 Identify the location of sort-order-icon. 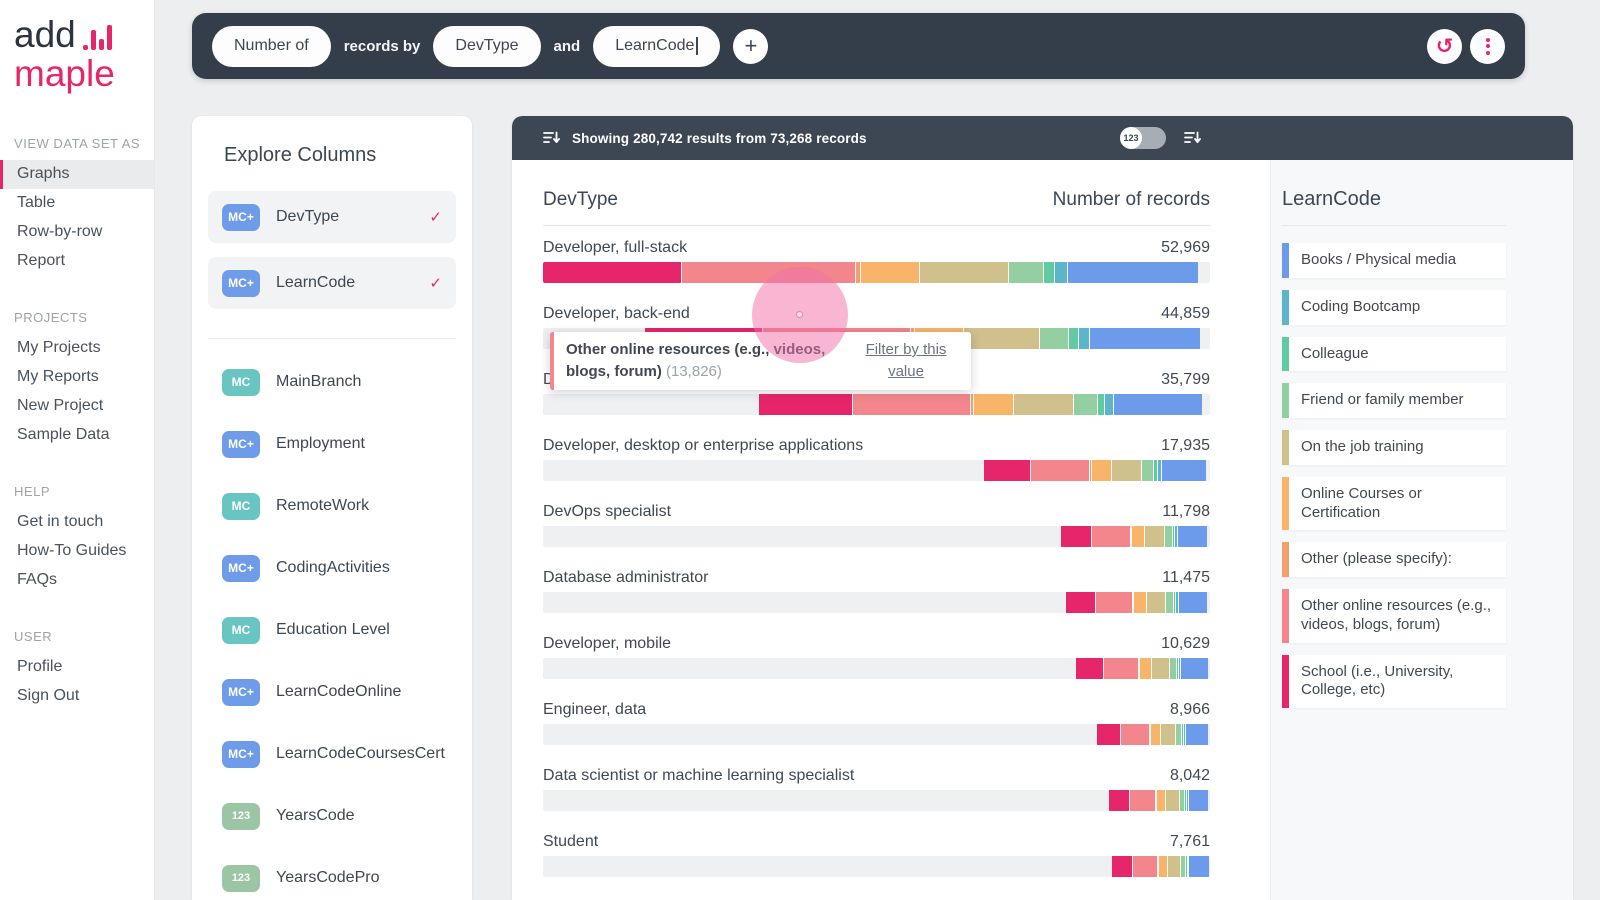
(1192, 140).